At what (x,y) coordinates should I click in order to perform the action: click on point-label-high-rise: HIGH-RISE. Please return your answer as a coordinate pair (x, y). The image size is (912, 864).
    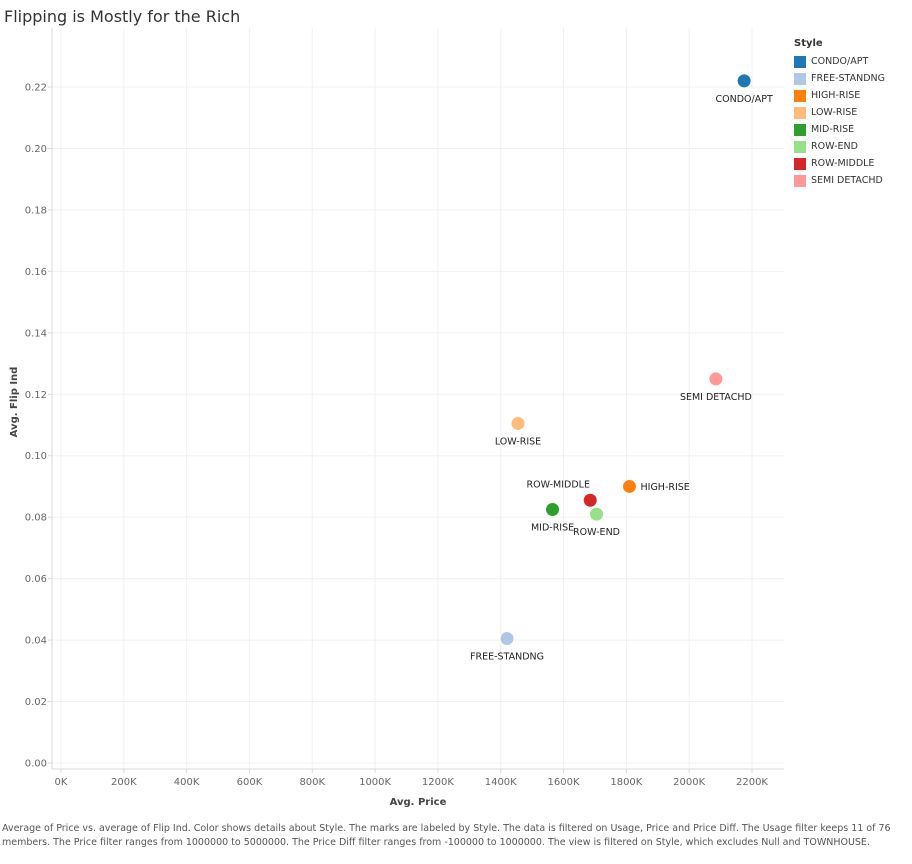
    Looking at the image, I should click on (665, 487).